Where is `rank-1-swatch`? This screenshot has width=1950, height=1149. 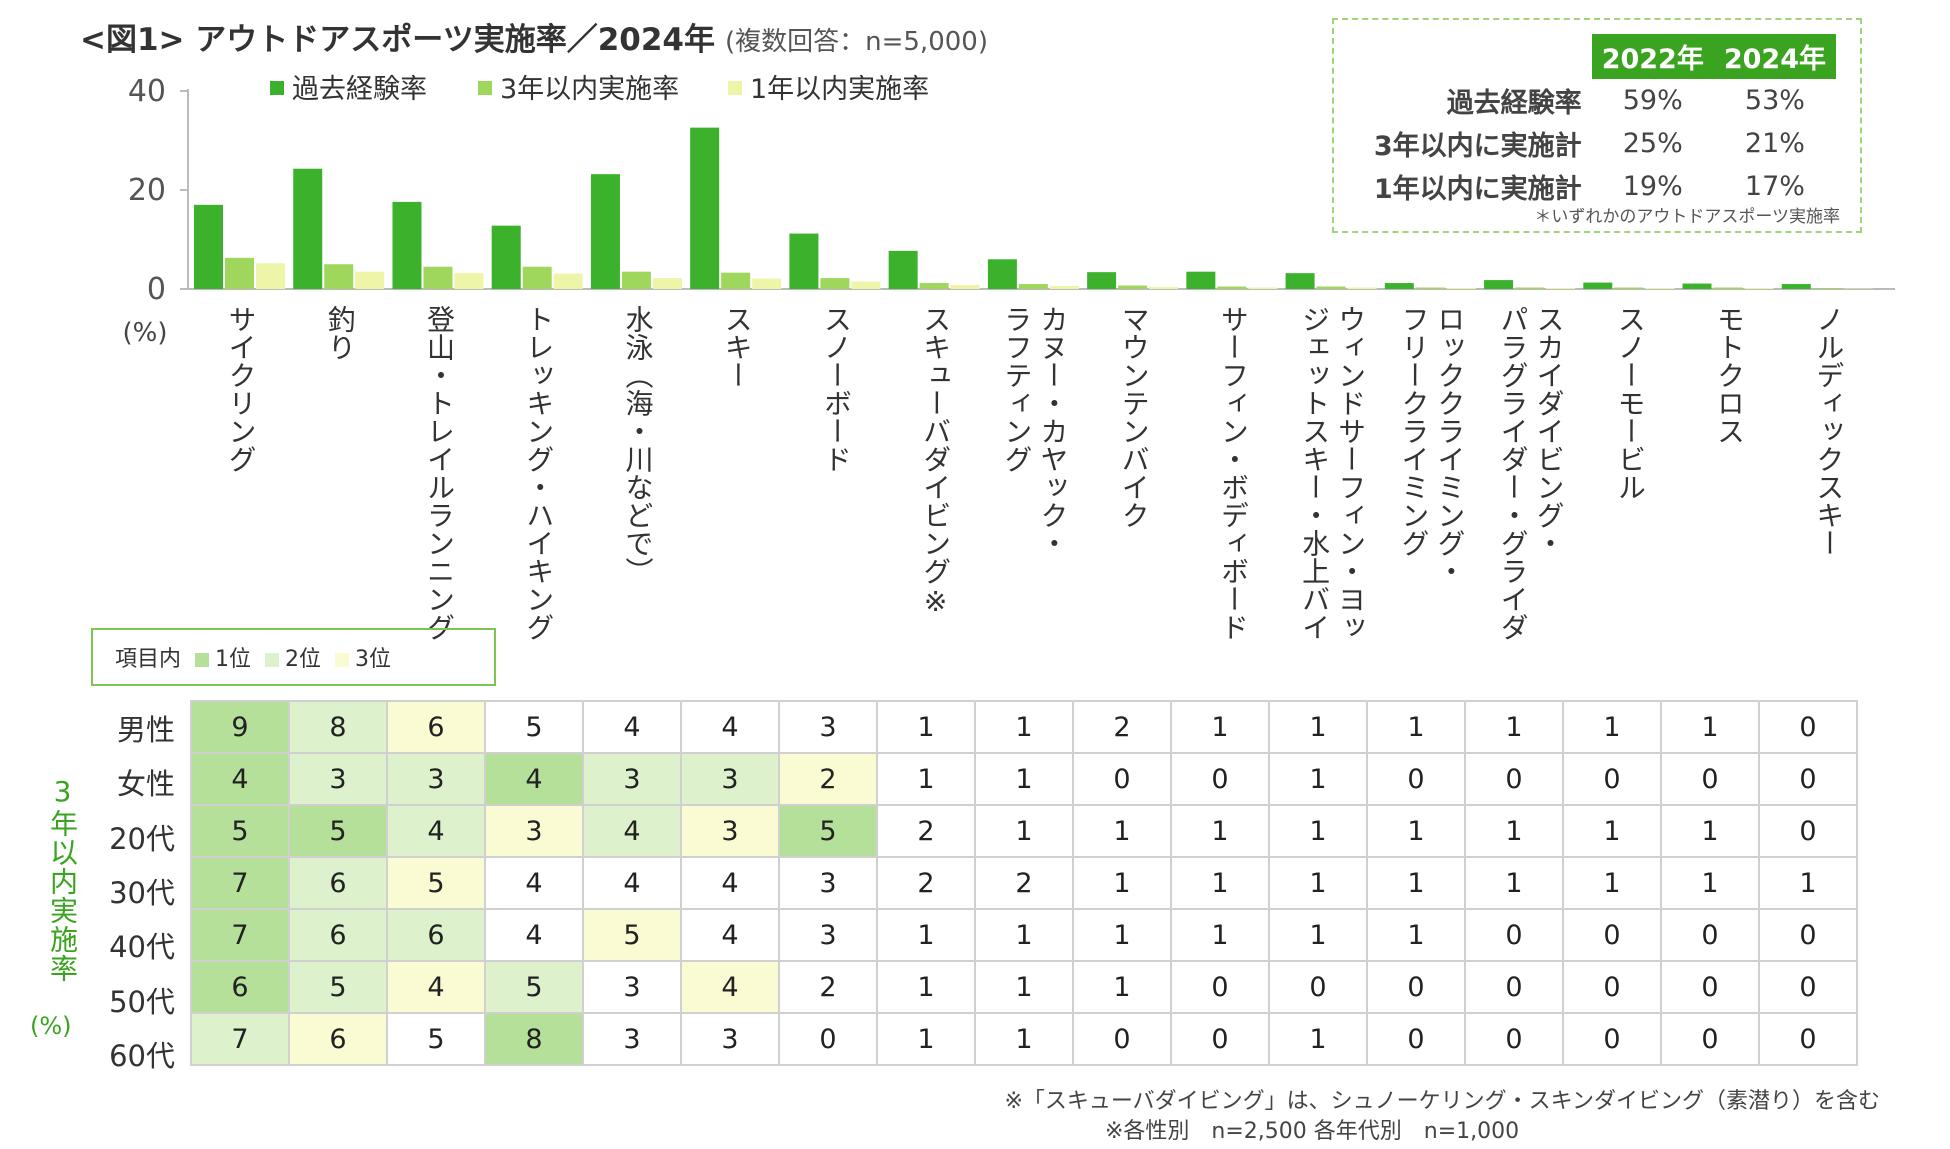 rank-1-swatch is located at coordinates (202, 660).